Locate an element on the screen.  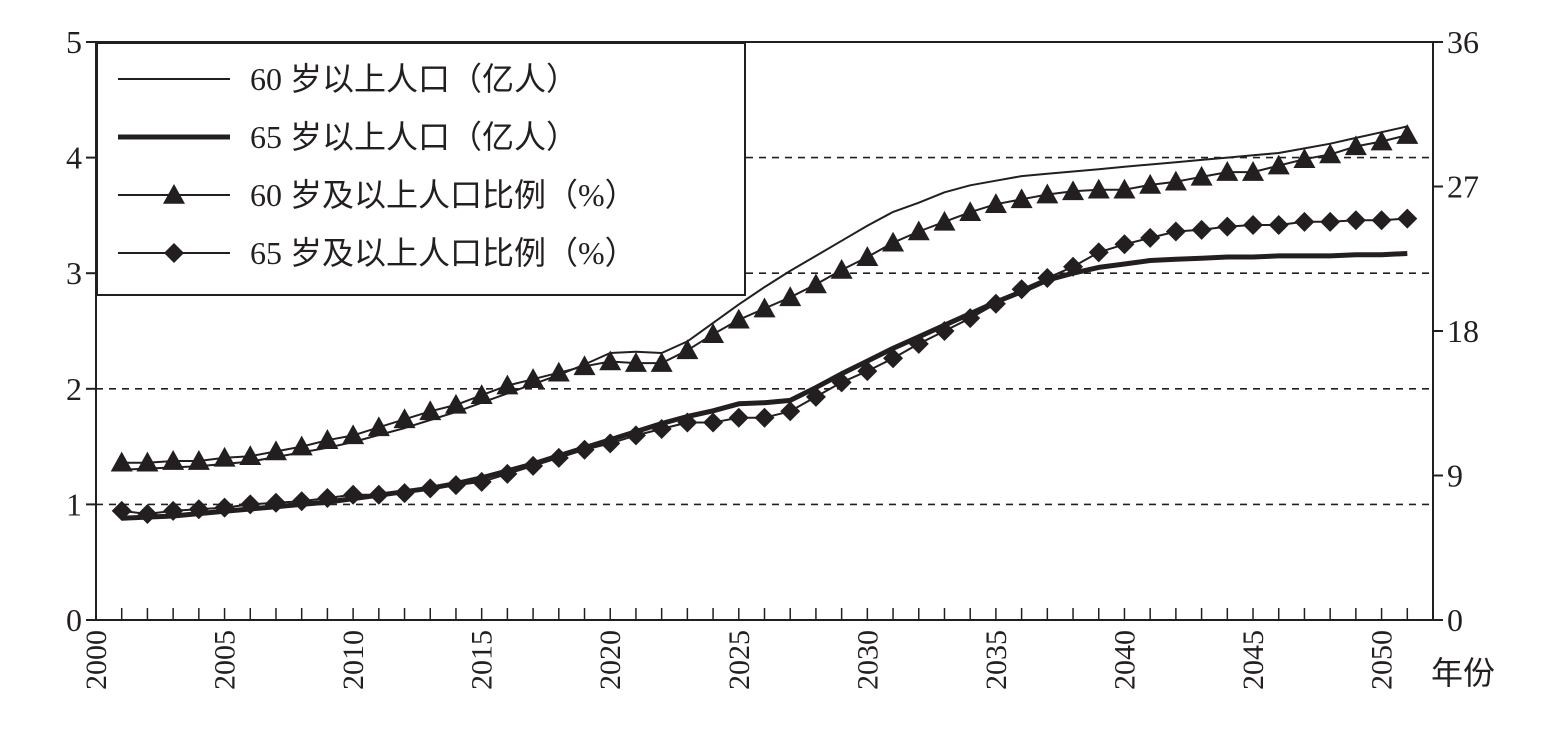
x-tick-label: 2045 is located at coordinates (1253, 660).